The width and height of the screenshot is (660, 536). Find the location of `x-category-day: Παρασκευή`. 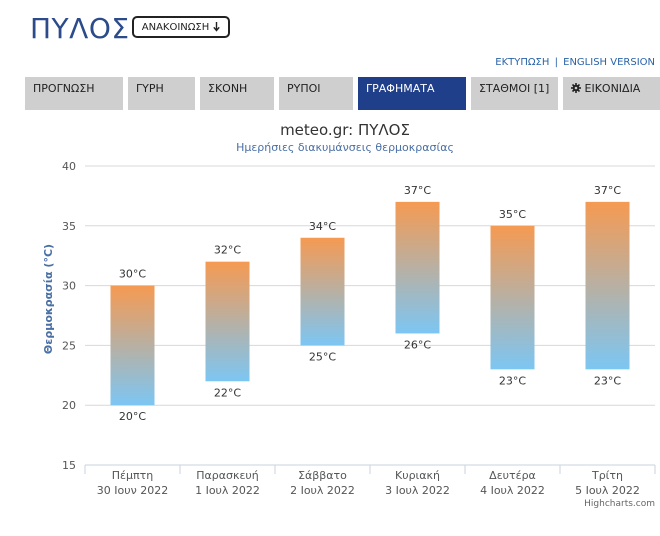

x-category-day: Παρασκευή is located at coordinates (227, 475).